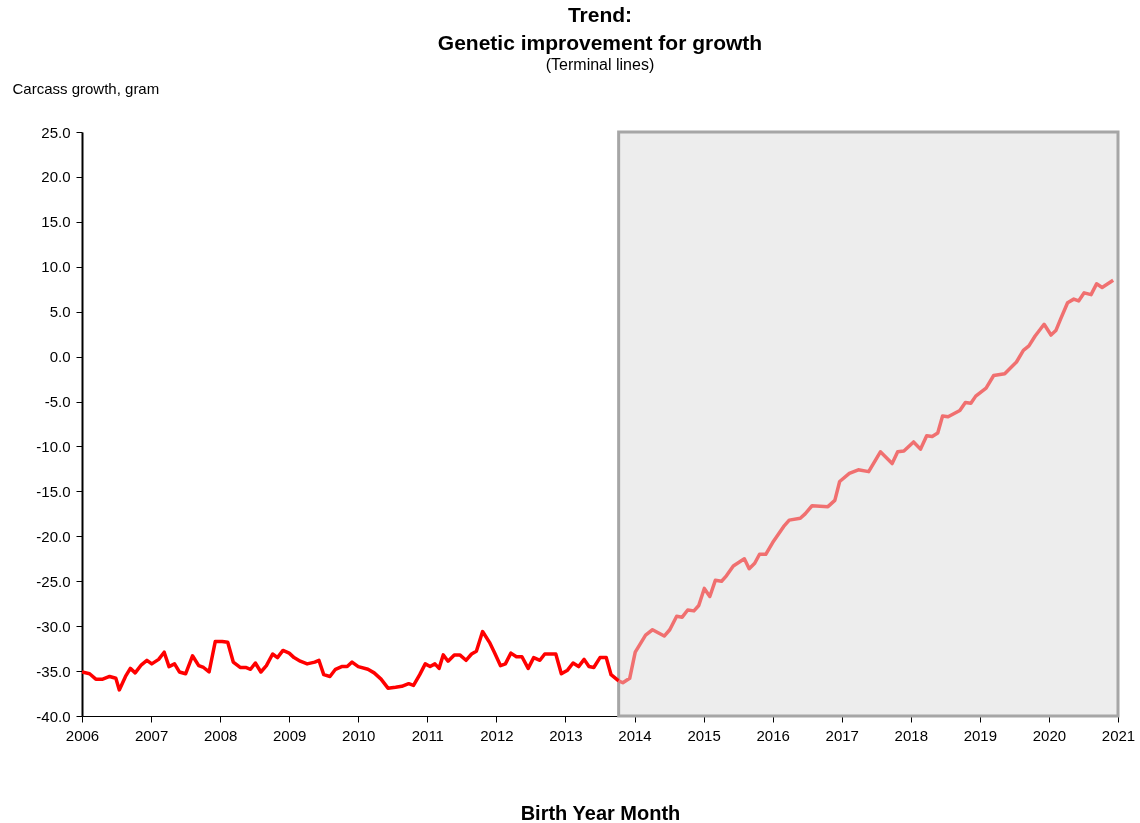  Describe the element at coordinates (56, 177) in the screenshot. I see `y-tick-label: 20.0` at that location.